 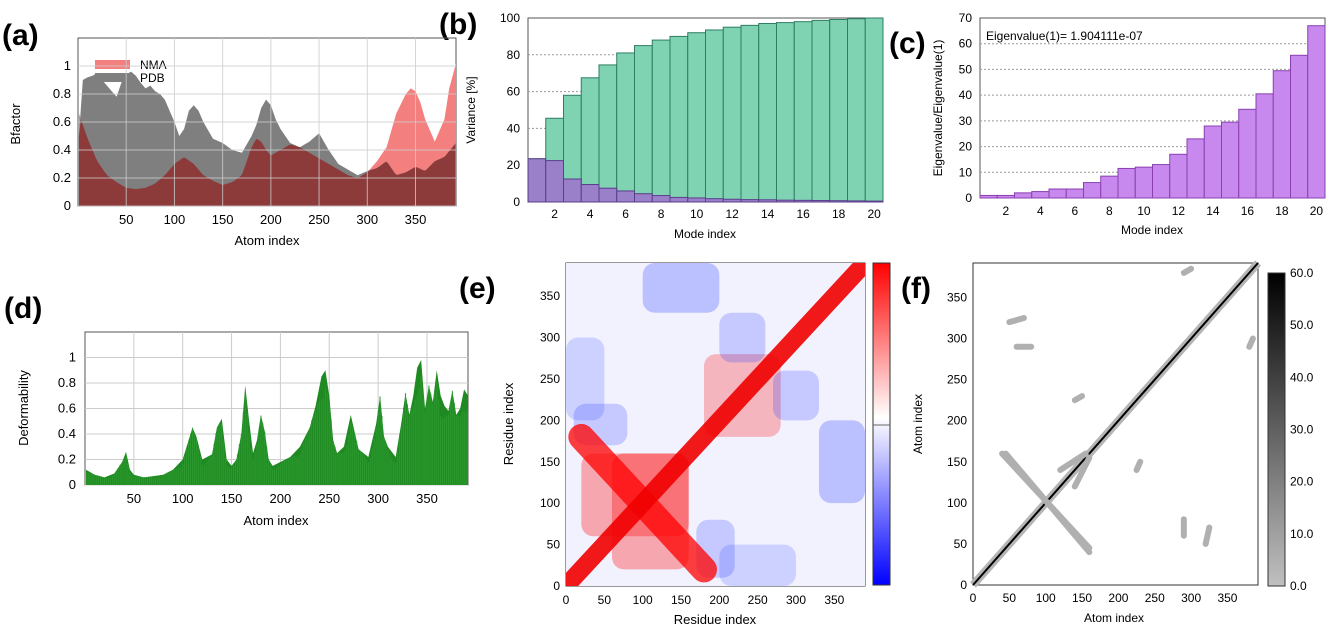 What do you see at coordinates (131, 71) in the screenshot?
I see `legend-a: NMA PDB` at bounding box center [131, 71].